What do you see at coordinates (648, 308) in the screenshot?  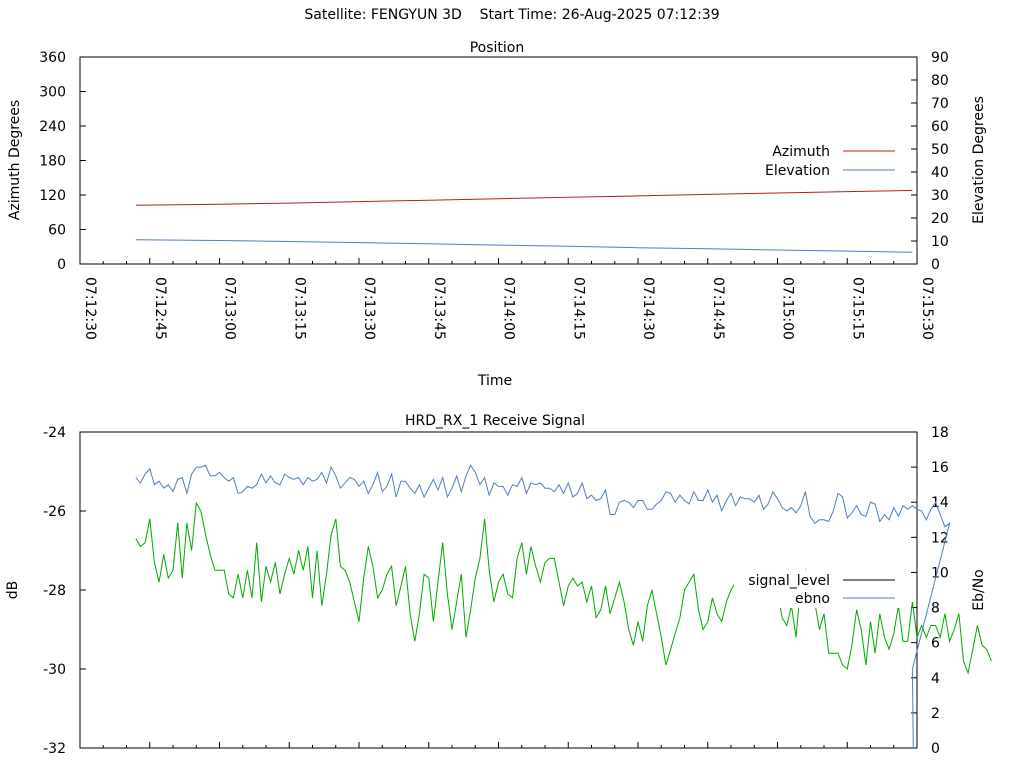 I see `position-x-tick-label: 07:14:30` at bounding box center [648, 308].